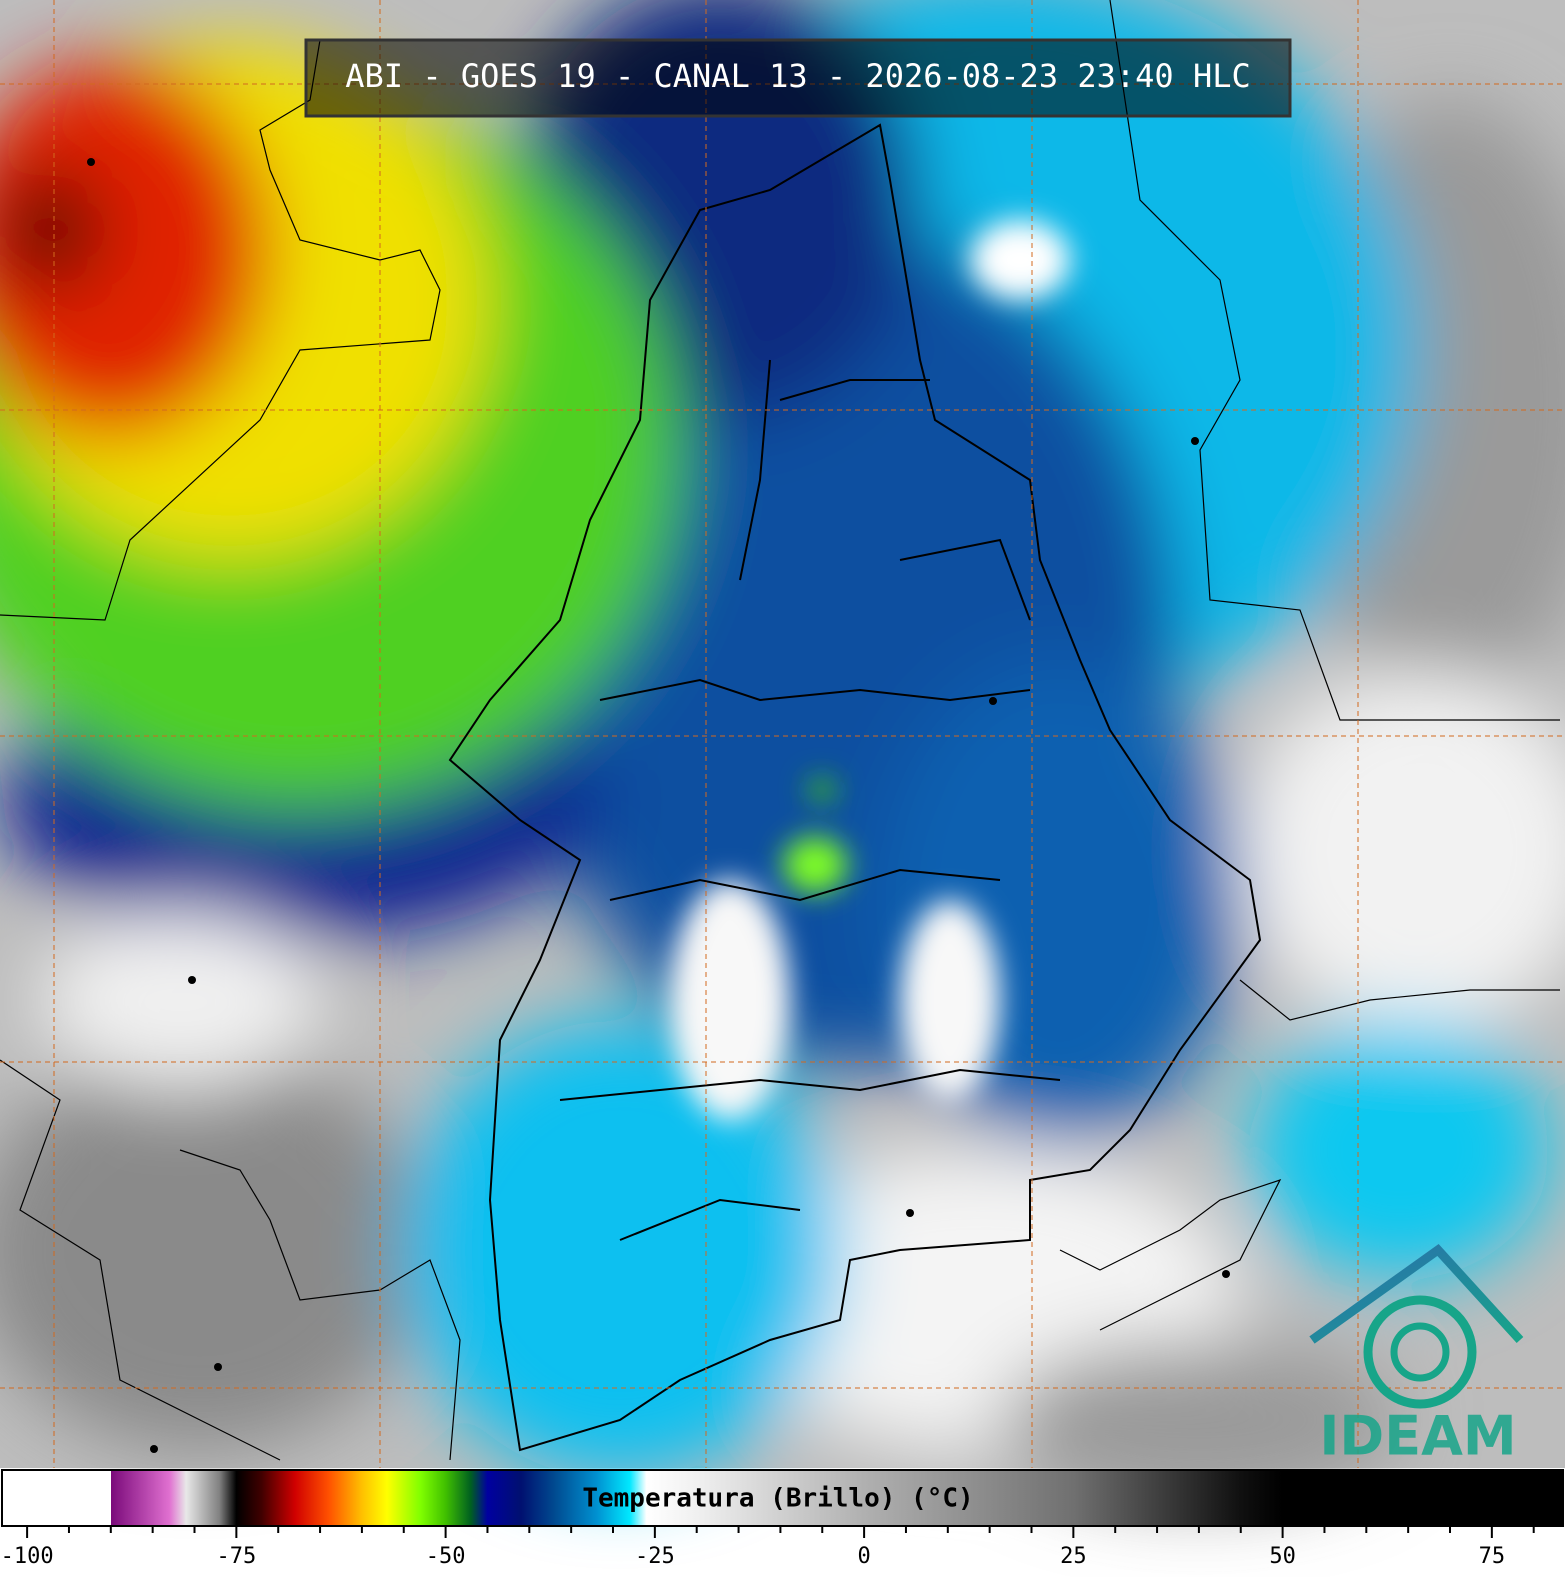  I want to click on tick-label: 75, so click(1492, 1556).